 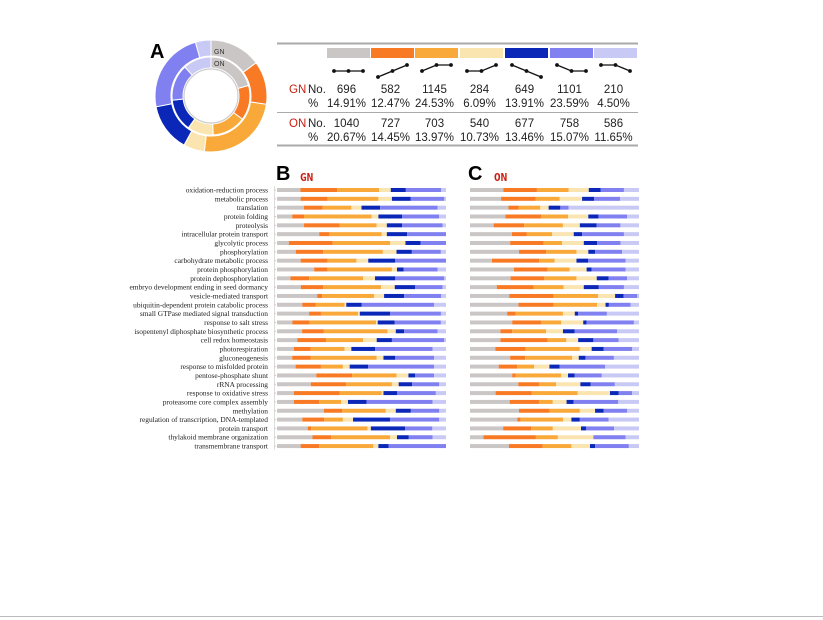 I want to click on on-pct-label: %, so click(x=313, y=138).